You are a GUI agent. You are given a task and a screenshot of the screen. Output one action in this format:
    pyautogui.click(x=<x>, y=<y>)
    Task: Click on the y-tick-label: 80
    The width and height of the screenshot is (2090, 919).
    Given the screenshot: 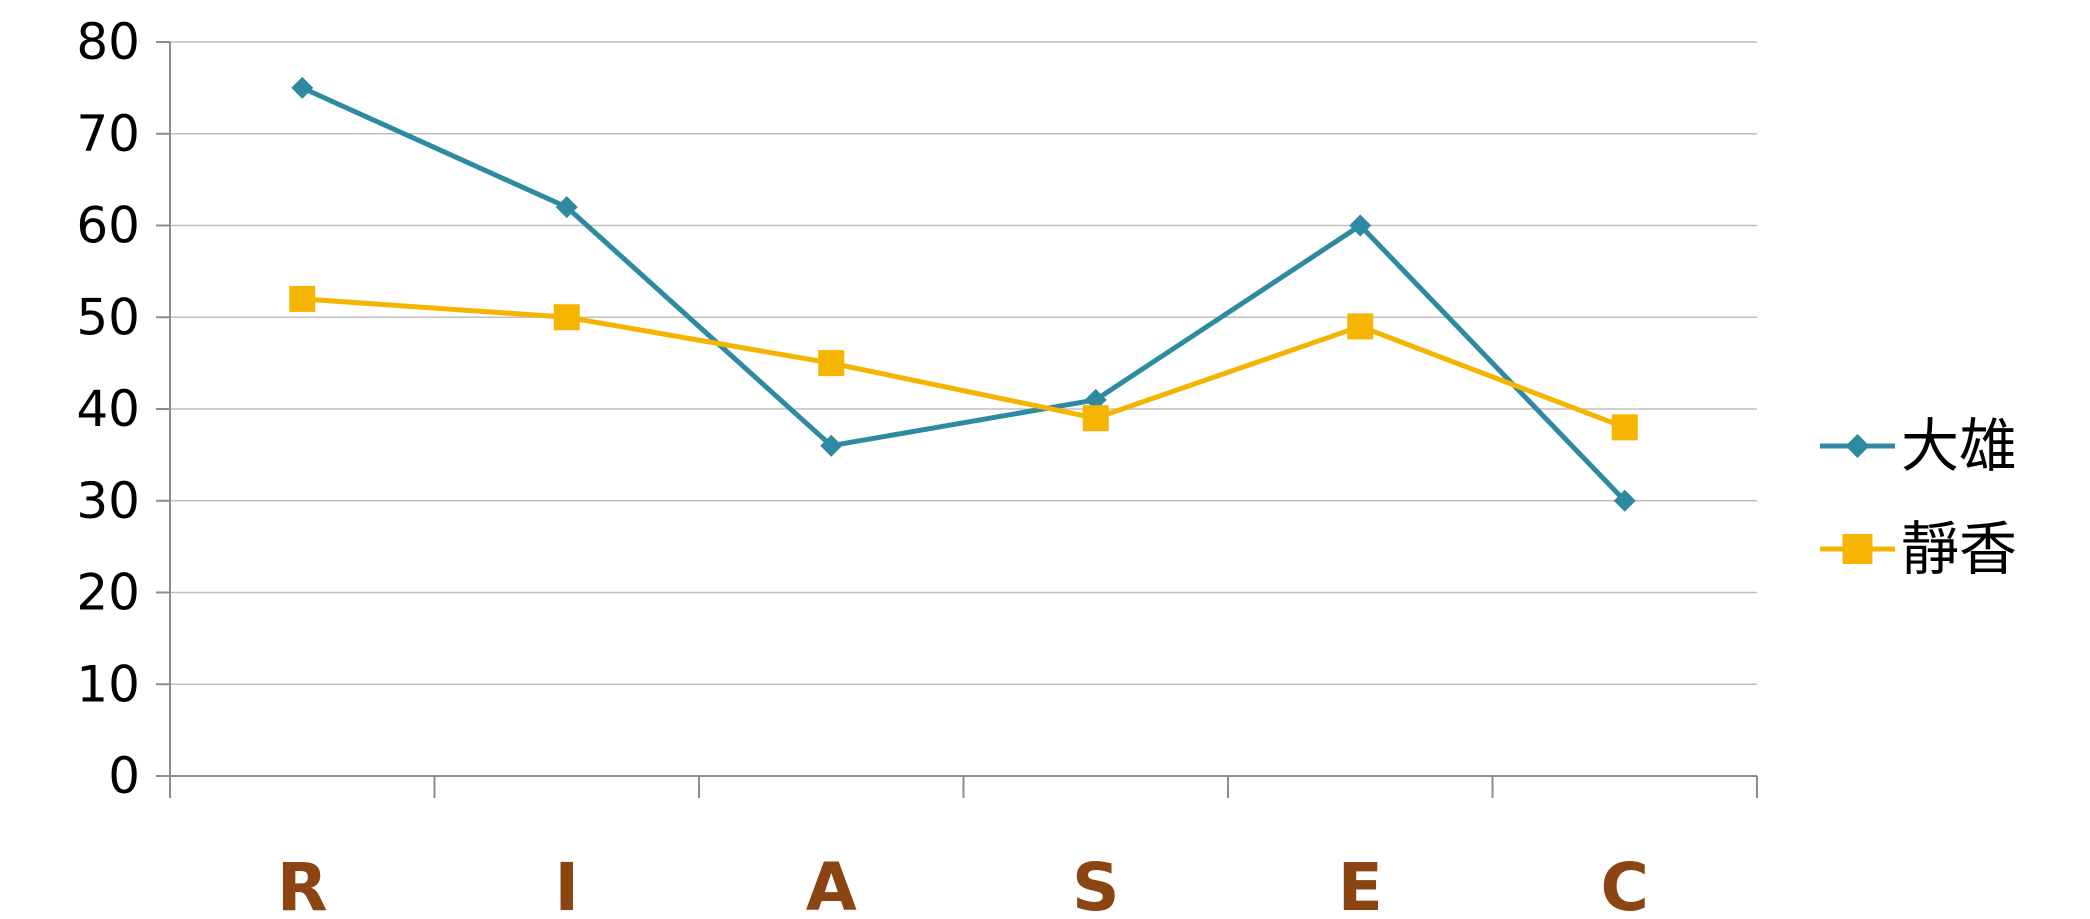 What is the action you would take?
    pyautogui.click(x=108, y=42)
    